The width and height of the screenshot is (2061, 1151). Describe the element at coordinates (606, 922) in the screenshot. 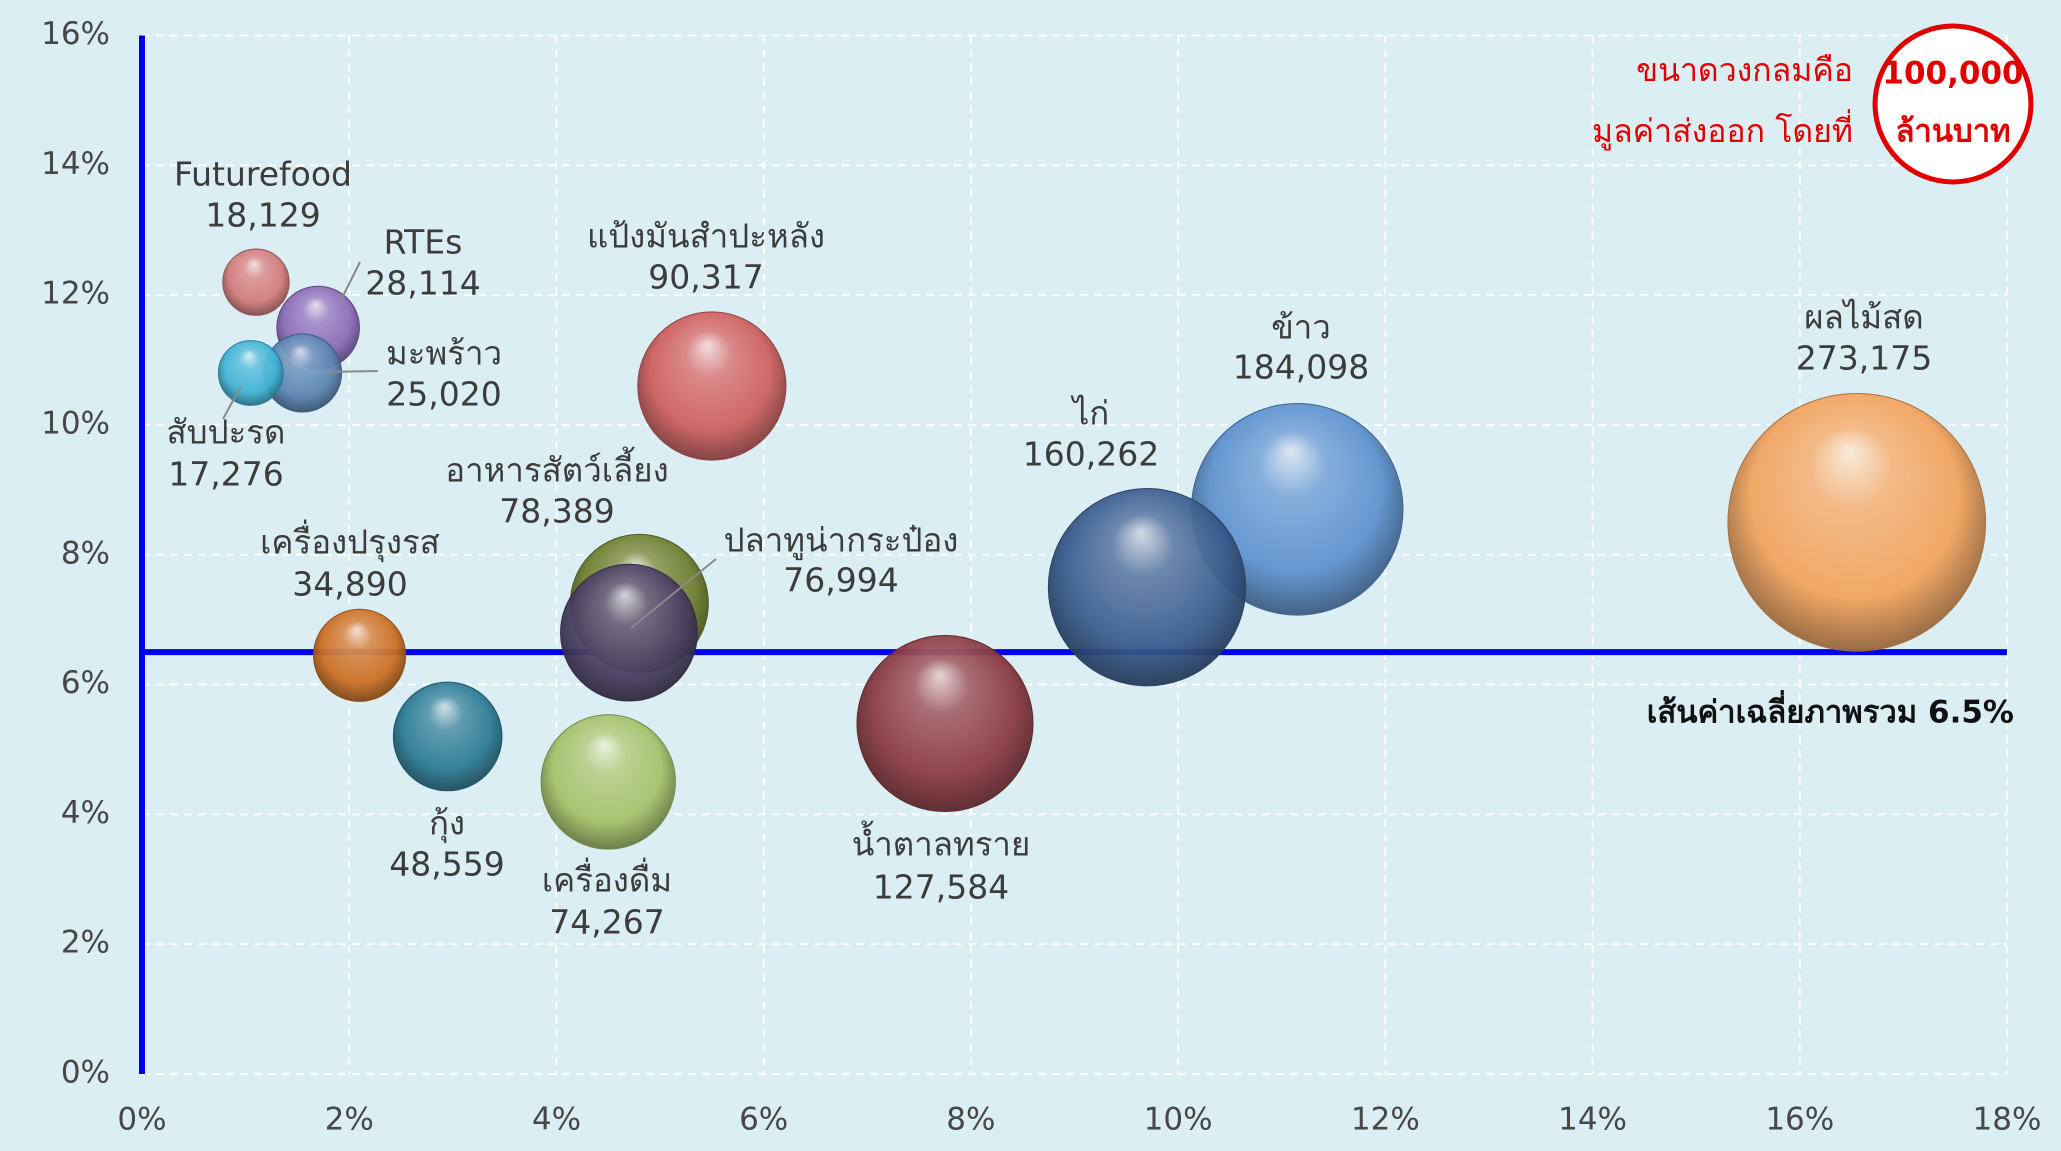

I see `bubble-label-value-10: 74,267` at that location.